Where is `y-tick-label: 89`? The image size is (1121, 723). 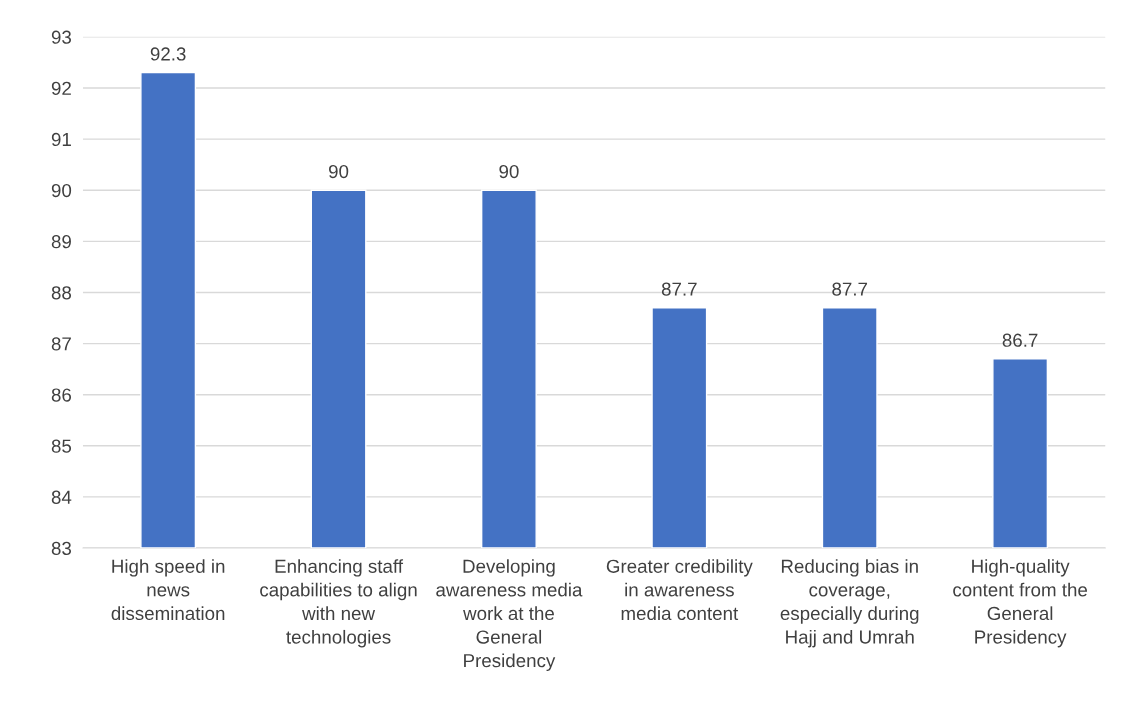
y-tick-label: 89 is located at coordinates (61, 242).